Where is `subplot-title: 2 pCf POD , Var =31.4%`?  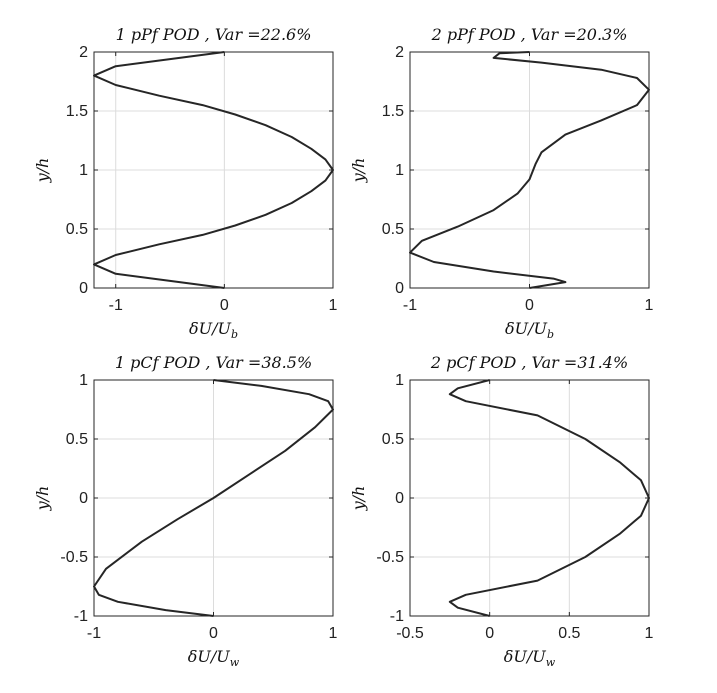
subplot-title: 2 pCf POD , Var =31.4% is located at coordinates (529, 362).